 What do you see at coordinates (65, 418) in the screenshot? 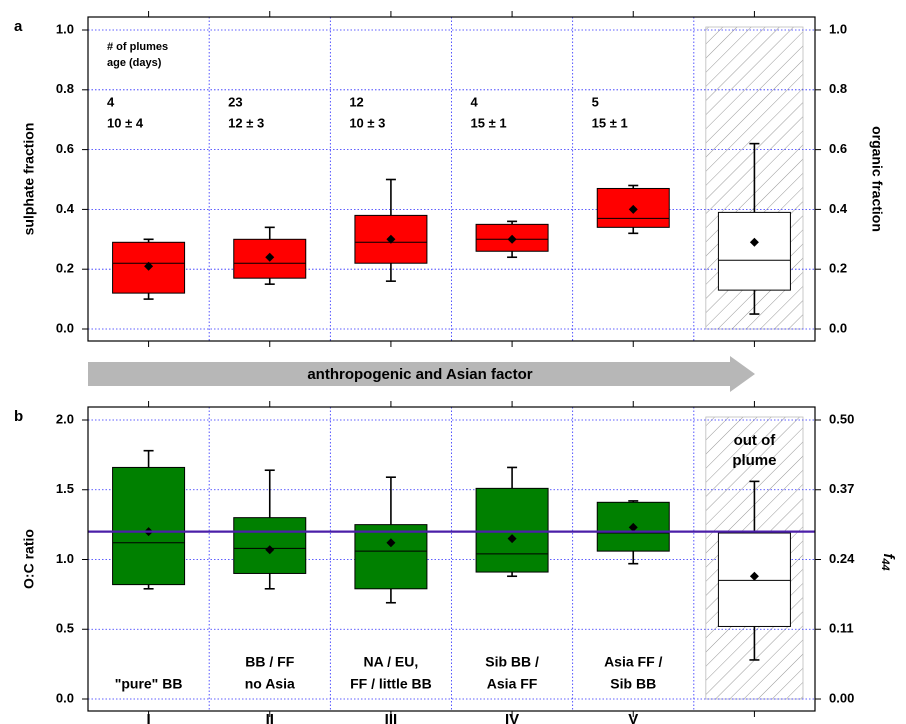
I see `y-tick-label: 2.0` at bounding box center [65, 418].